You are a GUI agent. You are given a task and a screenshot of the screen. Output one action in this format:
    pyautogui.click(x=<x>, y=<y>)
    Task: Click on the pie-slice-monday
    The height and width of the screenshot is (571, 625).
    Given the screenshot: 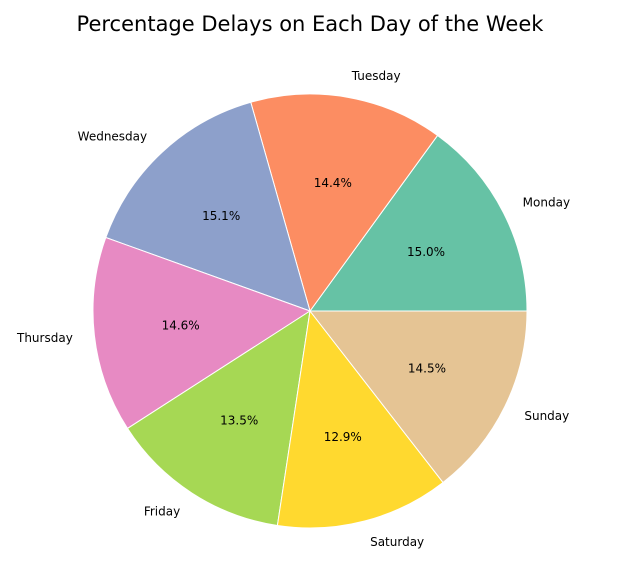 What is the action you would take?
    pyautogui.click(x=418, y=223)
    